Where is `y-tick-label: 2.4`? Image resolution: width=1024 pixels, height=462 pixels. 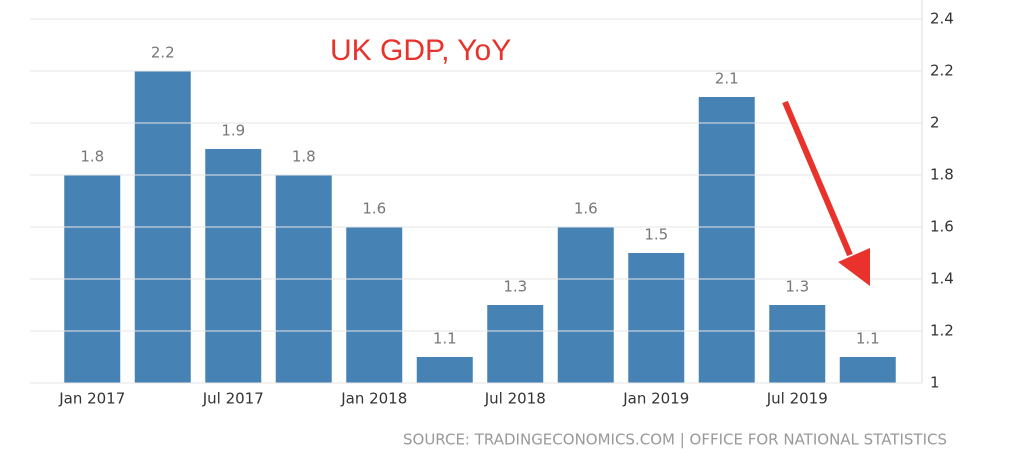
y-tick-label: 2.4 is located at coordinates (942, 19).